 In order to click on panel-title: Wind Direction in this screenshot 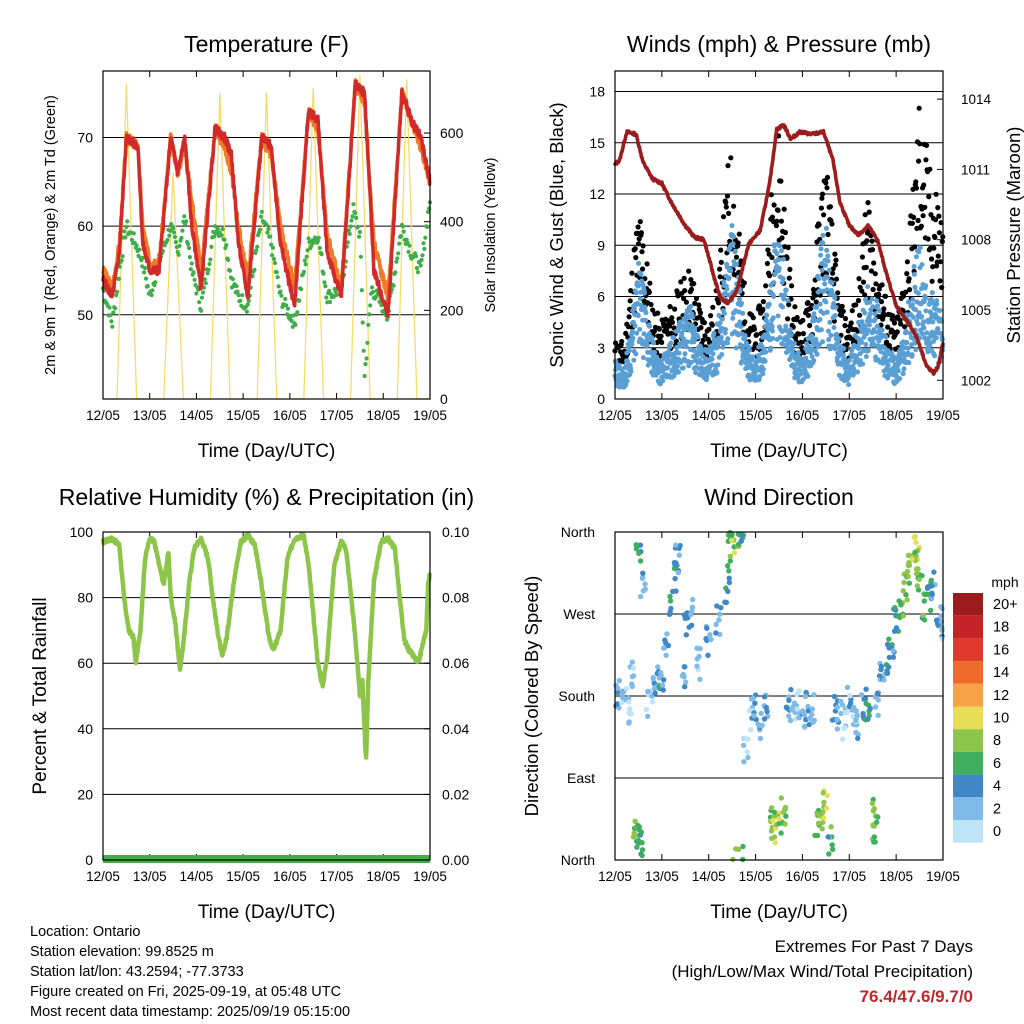, I will do `click(779, 497)`.